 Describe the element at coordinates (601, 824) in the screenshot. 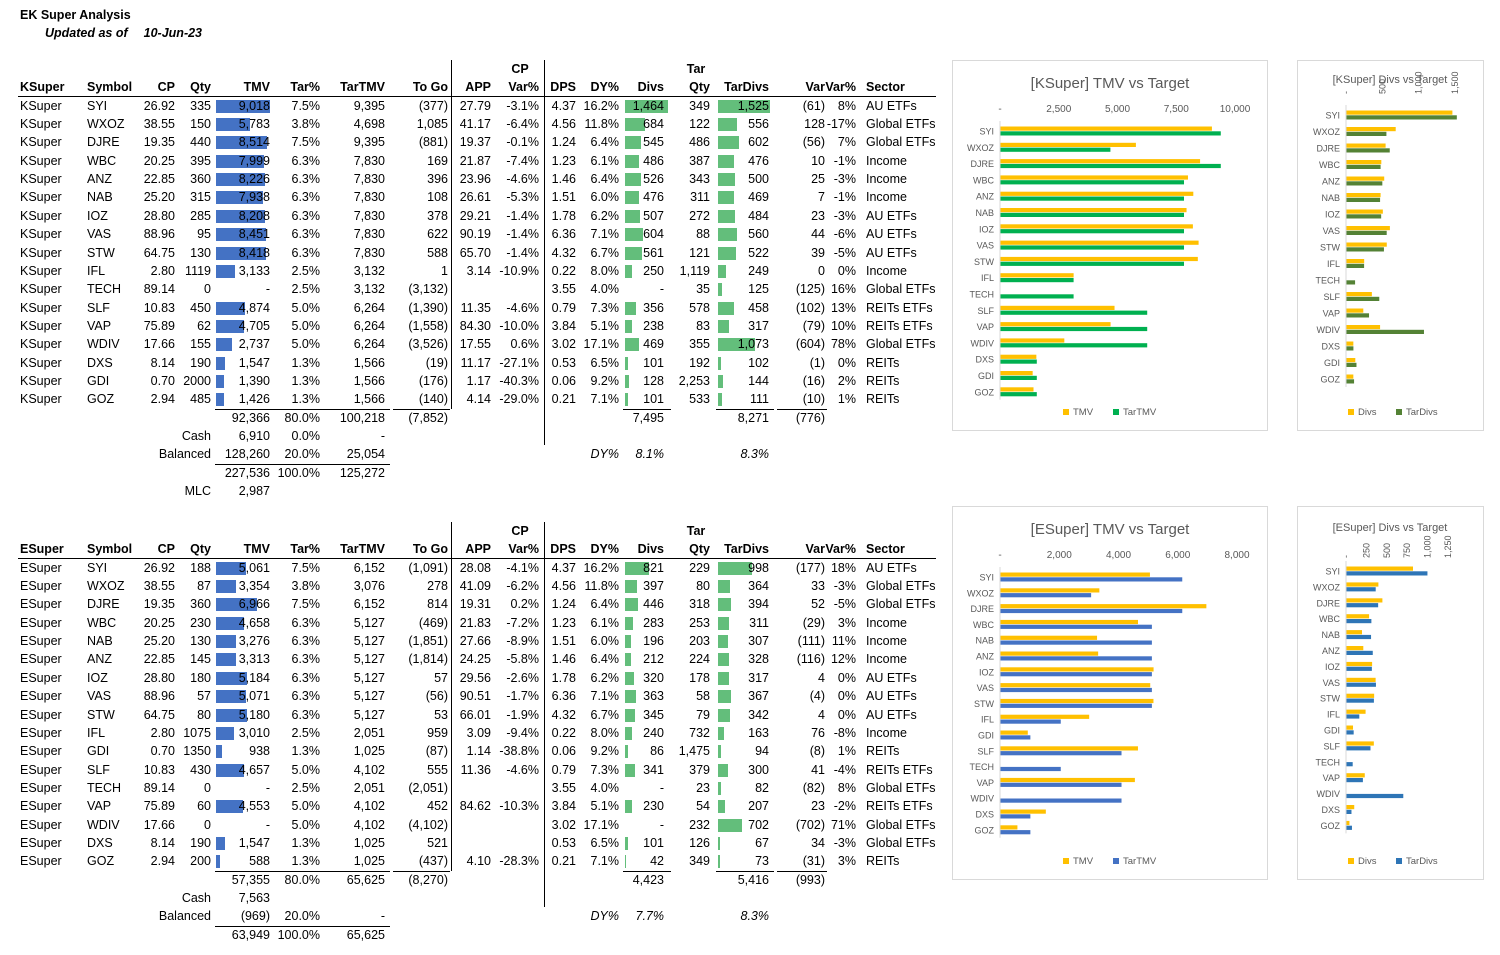

I see `cell-dy: 17.1%` at that location.